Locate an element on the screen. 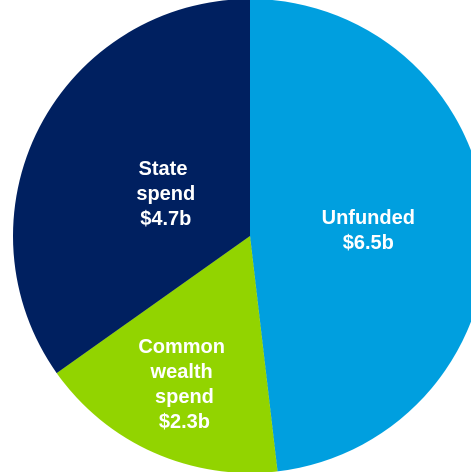  label-line: wealth is located at coordinates (181, 372).